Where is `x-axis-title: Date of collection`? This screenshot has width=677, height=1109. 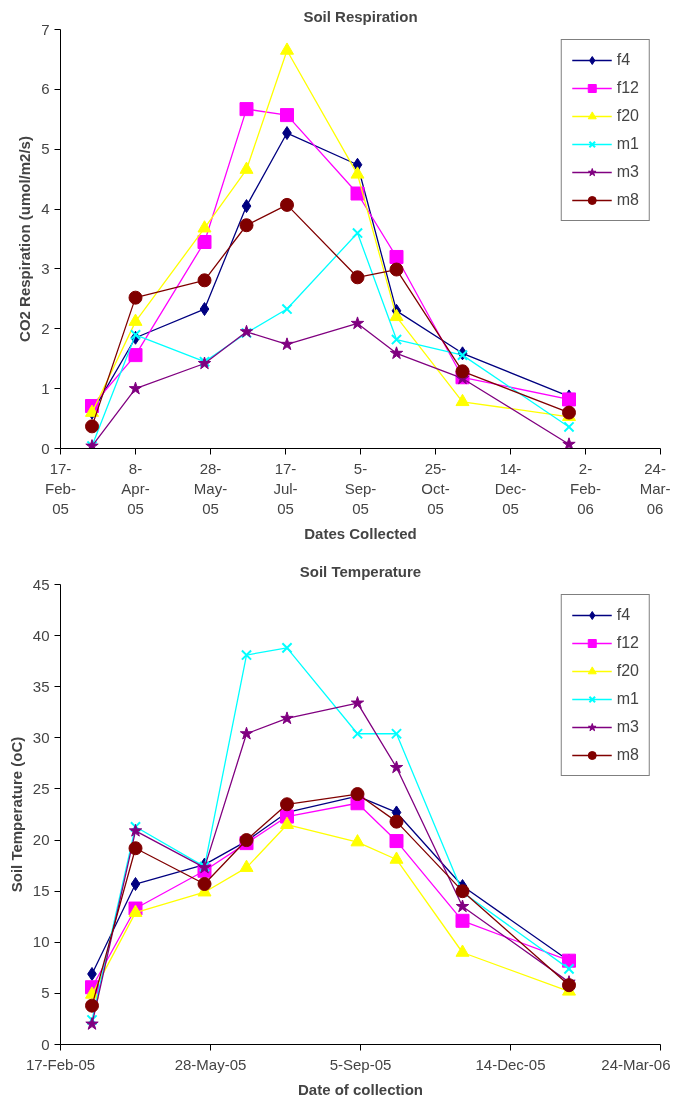
x-axis-title: Date of collection is located at coordinates (360, 1089).